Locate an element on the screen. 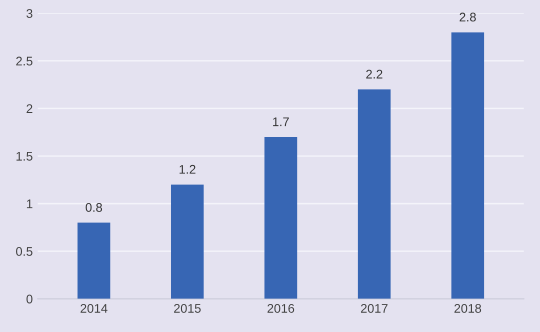  x-tick-label: 2017 is located at coordinates (374, 308).